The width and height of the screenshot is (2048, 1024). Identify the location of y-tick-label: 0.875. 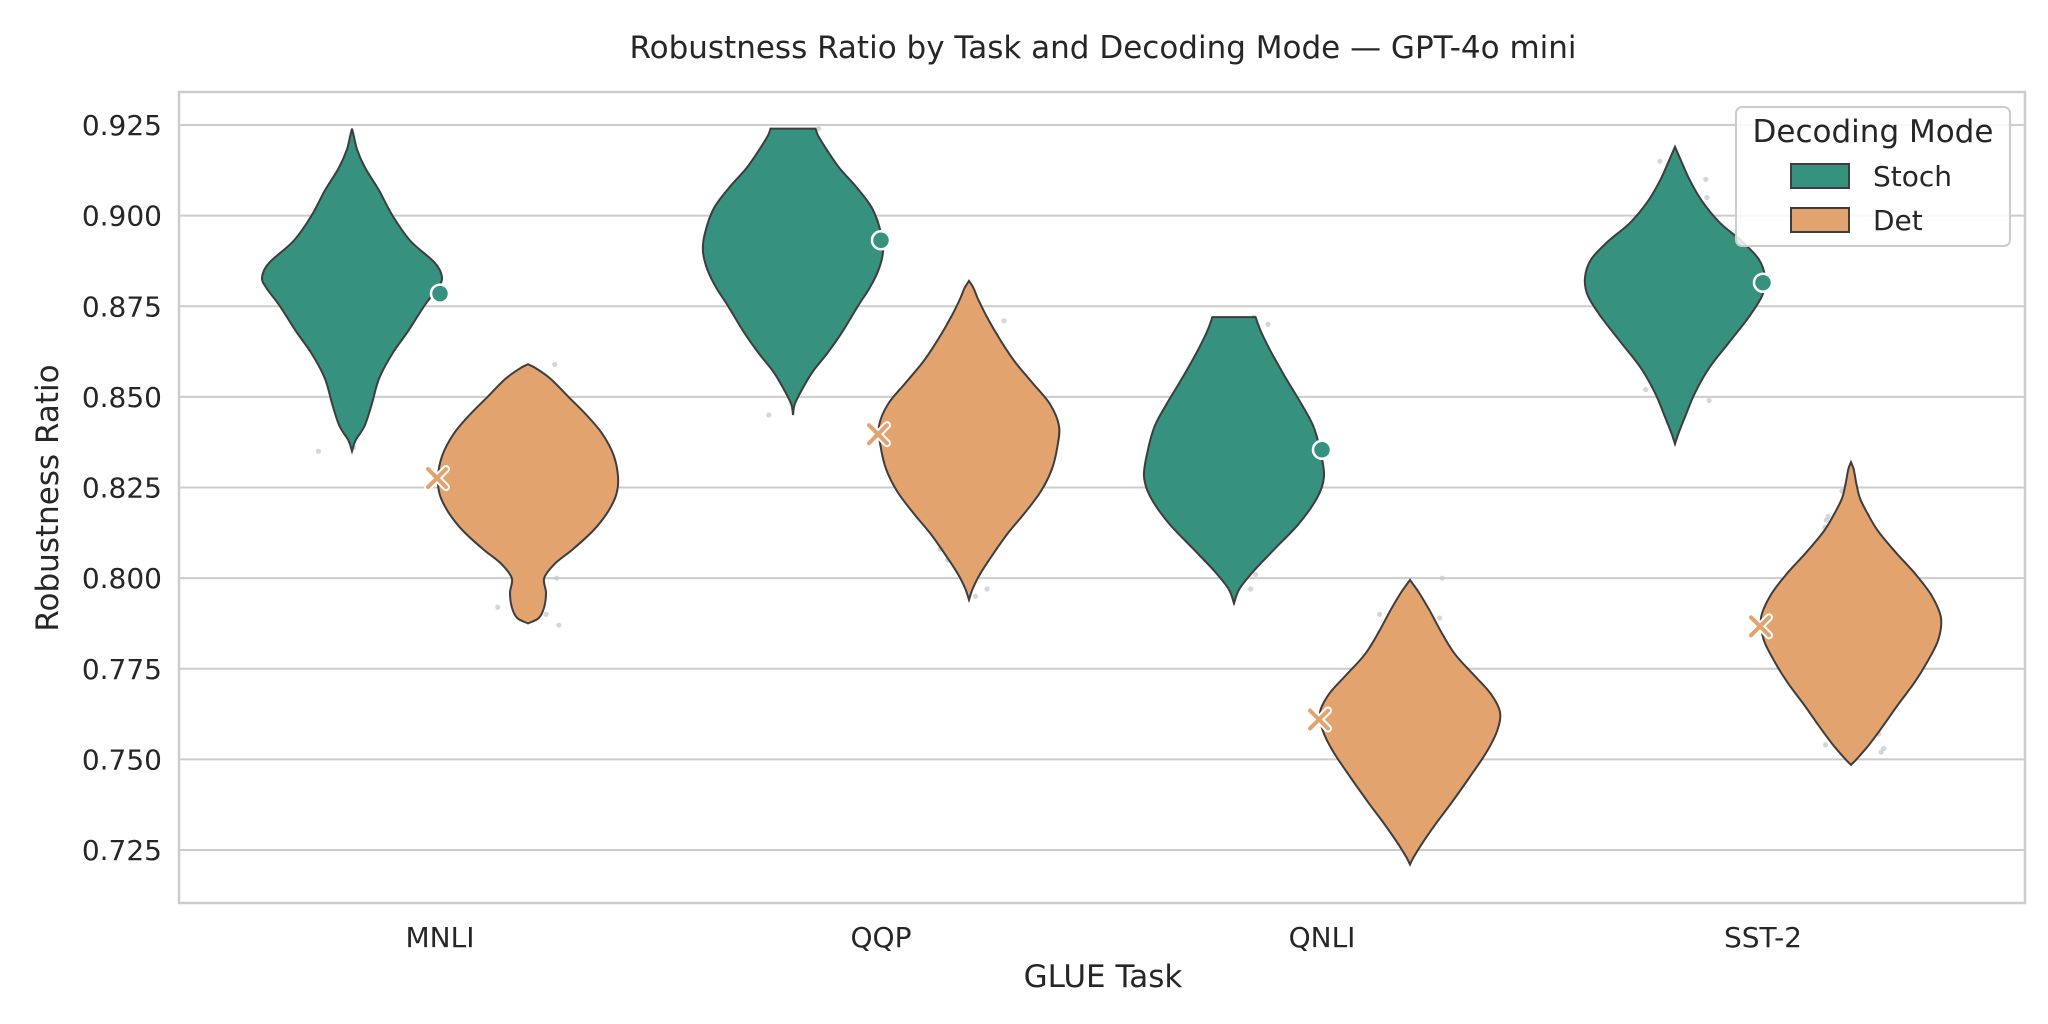
(122, 306).